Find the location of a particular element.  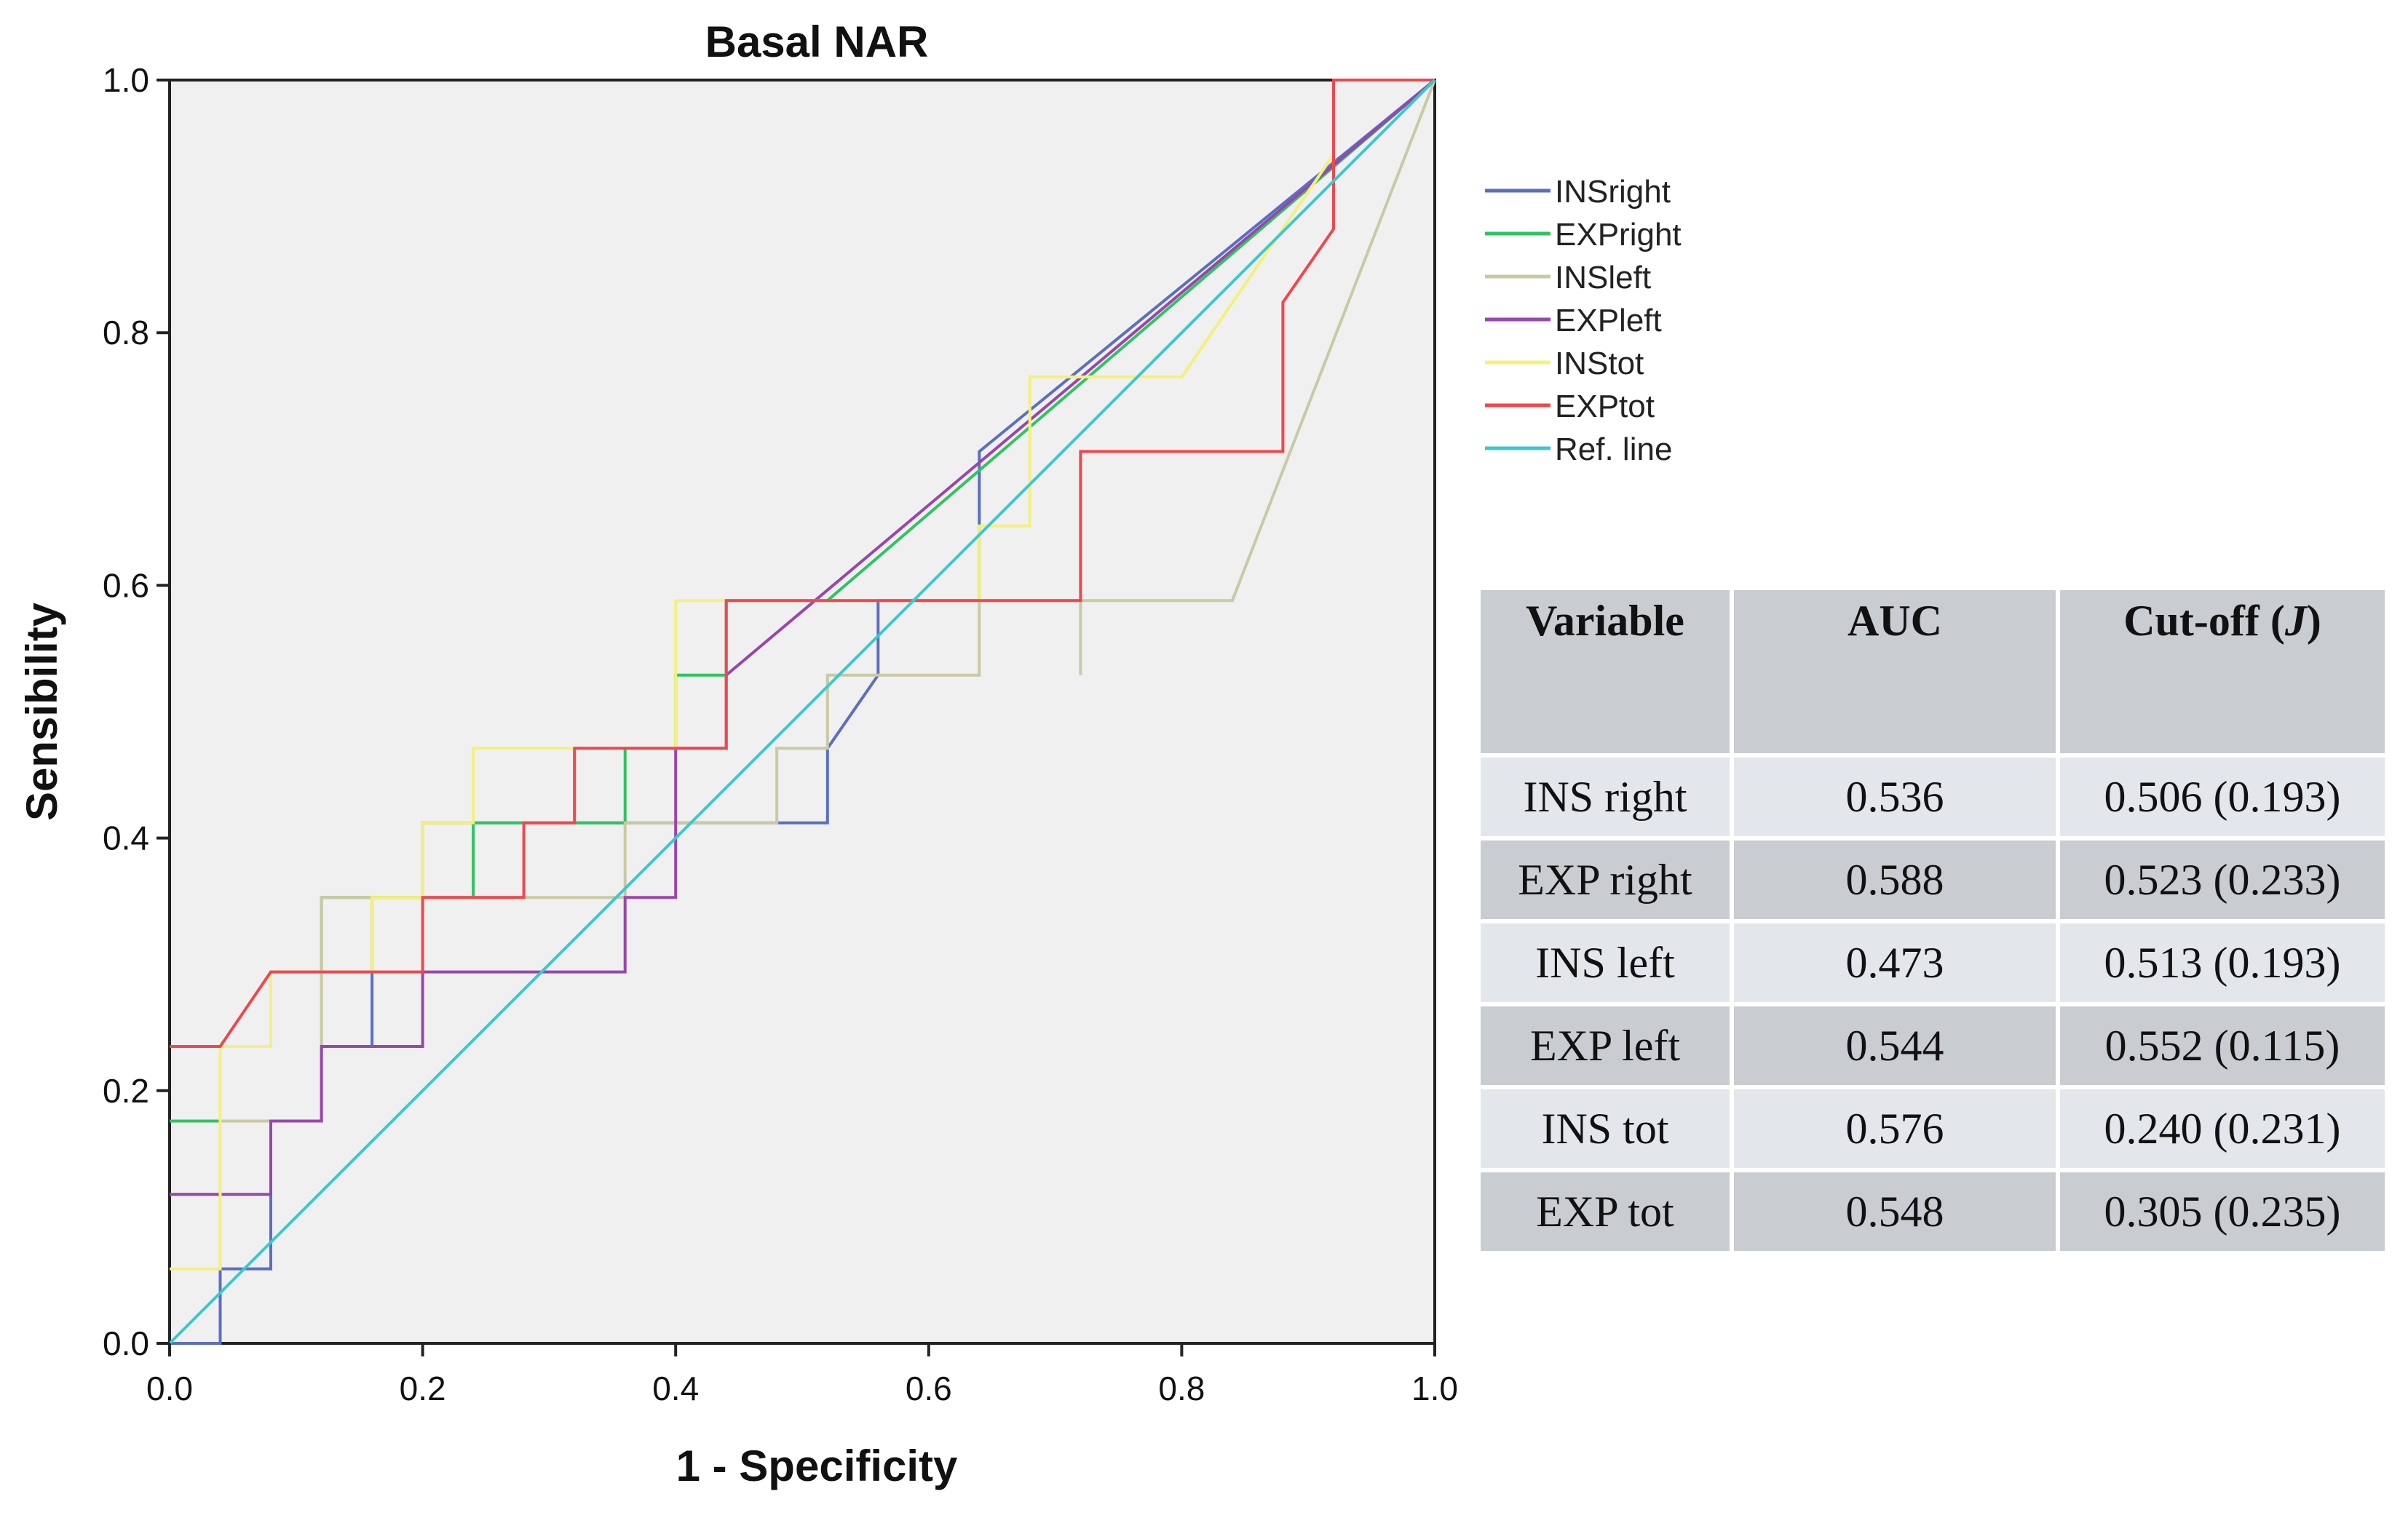

cell-cutoff: 0.240 (0.231) is located at coordinates (2223, 1128).